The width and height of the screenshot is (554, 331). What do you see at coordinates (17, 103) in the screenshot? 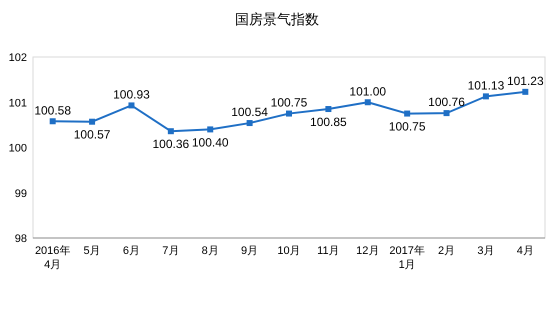
I see `y-tick-label: 101` at bounding box center [17, 103].